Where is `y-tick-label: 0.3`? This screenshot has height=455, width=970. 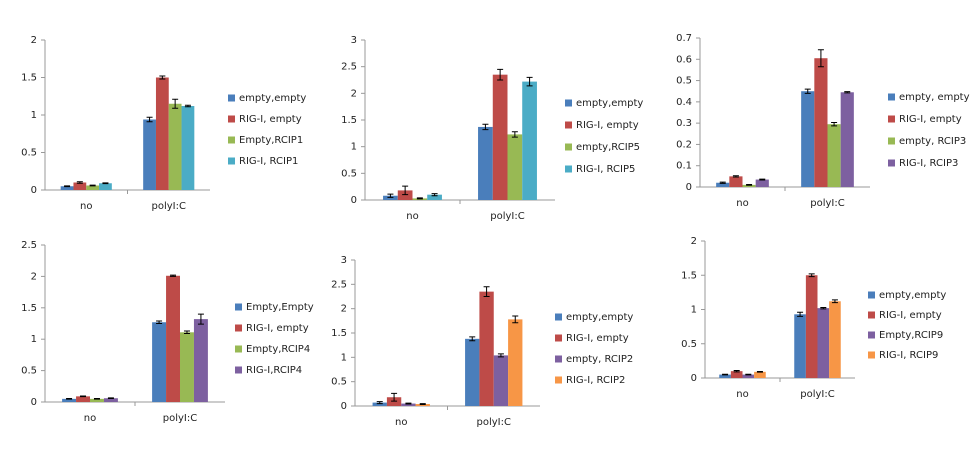 y-tick-label: 0.3 is located at coordinates (684, 123).